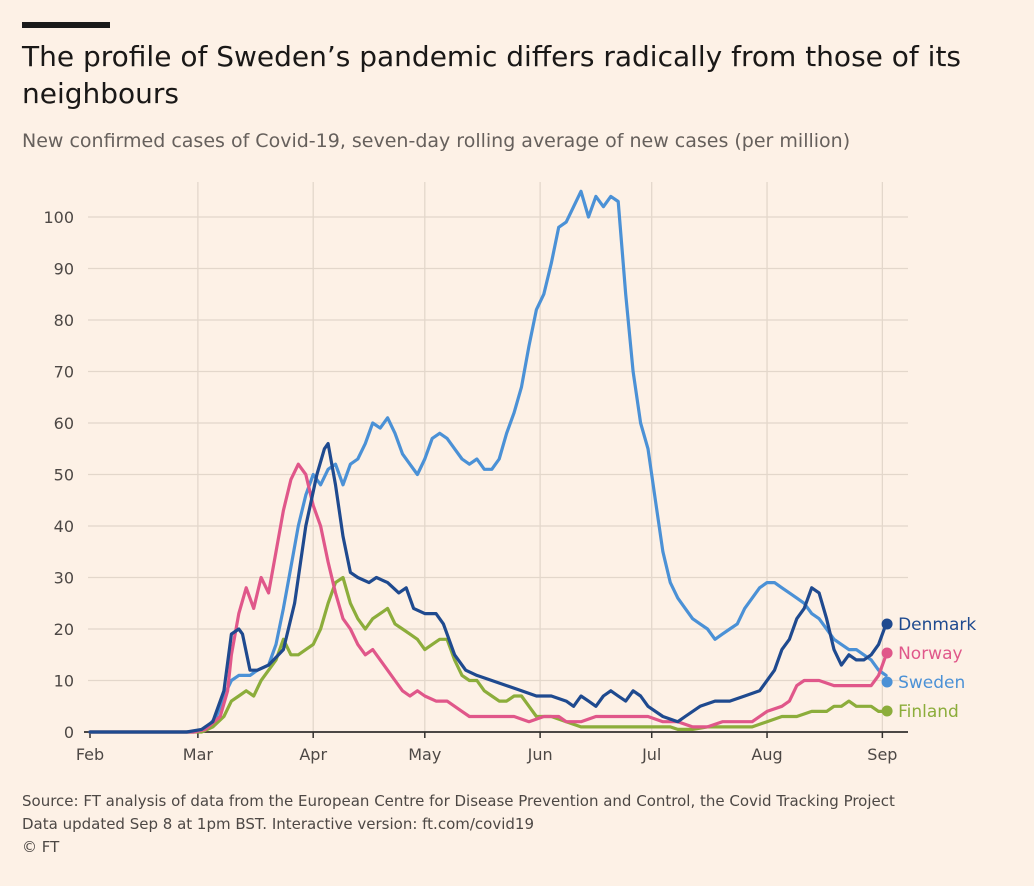 This screenshot has height=886, width=1034. What do you see at coordinates (928, 668) in the screenshot?
I see `legend: Denmark Norway Sweden Finland` at bounding box center [928, 668].